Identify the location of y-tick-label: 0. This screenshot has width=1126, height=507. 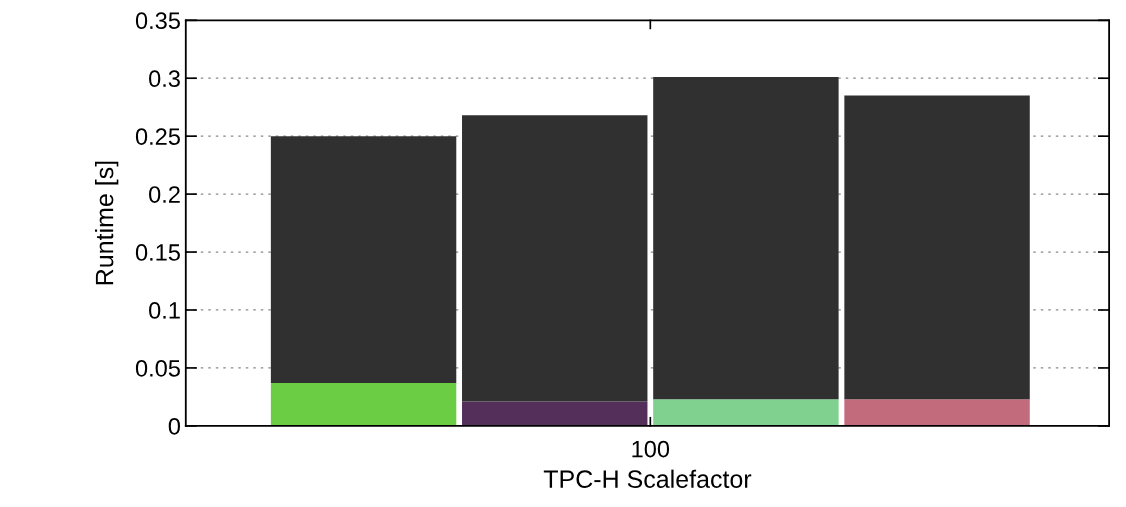
(174, 426).